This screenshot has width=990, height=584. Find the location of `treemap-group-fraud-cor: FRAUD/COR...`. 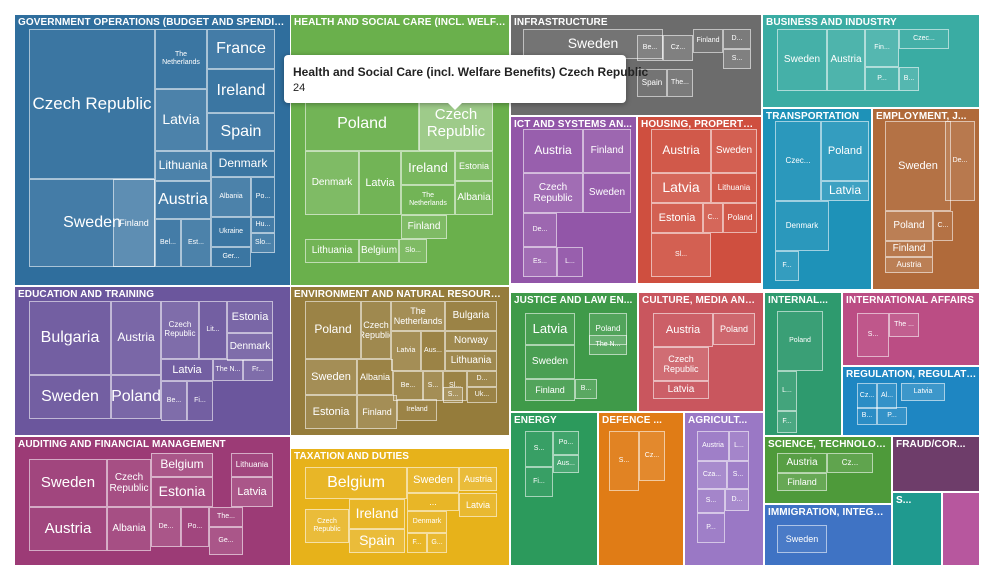

treemap-group-fraud-cor: FRAUD/COR... is located at coordinates (936, 464).